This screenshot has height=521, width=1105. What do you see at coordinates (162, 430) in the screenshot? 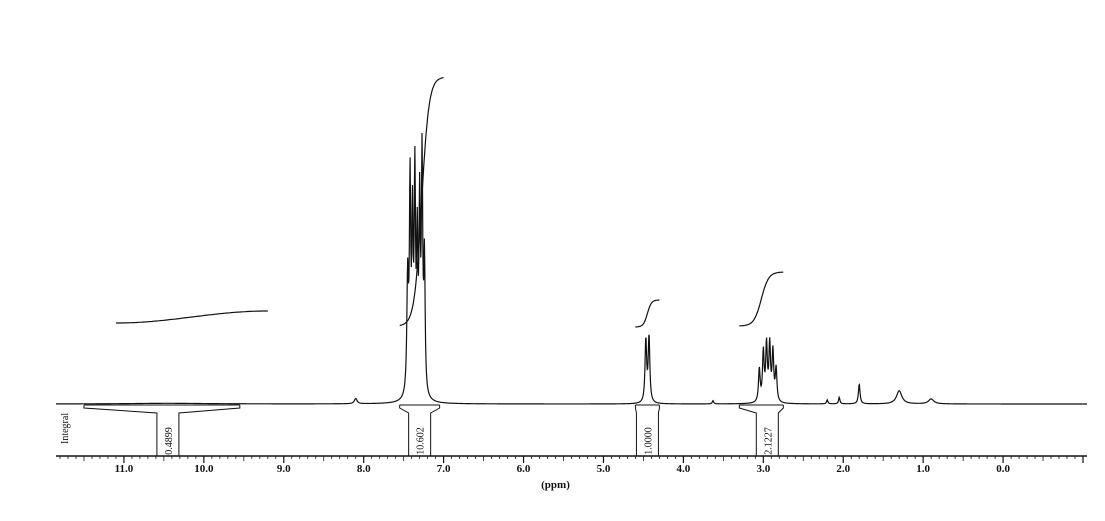
I see `integral-bracket: 0.4899` at bounding box center [162, 430].